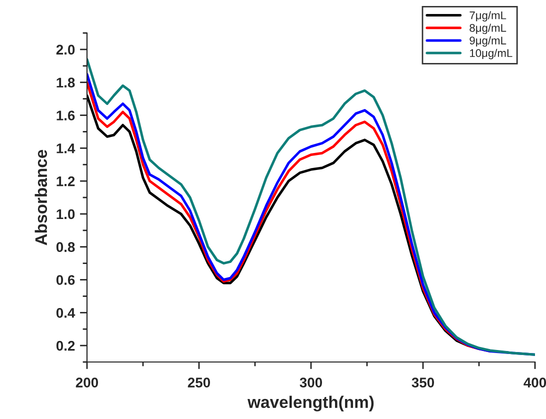  Describe the element at coordinates (65, 214) in the screenshot. I see `y-tick-label: 1.0` at that location.